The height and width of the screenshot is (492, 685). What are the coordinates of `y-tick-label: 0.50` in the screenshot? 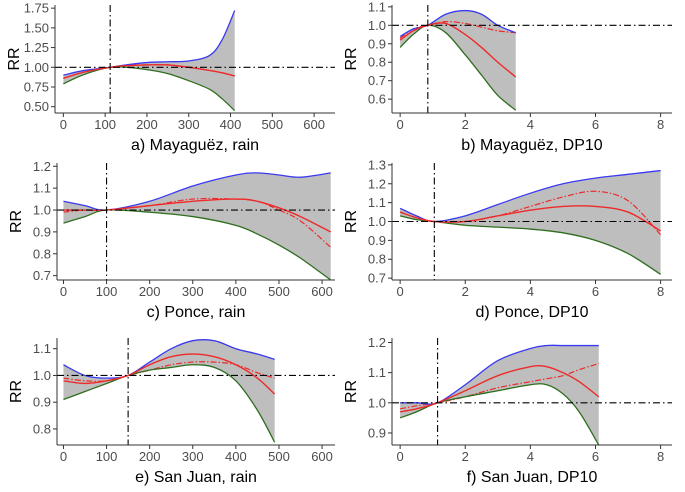 It's located at (36, 106).